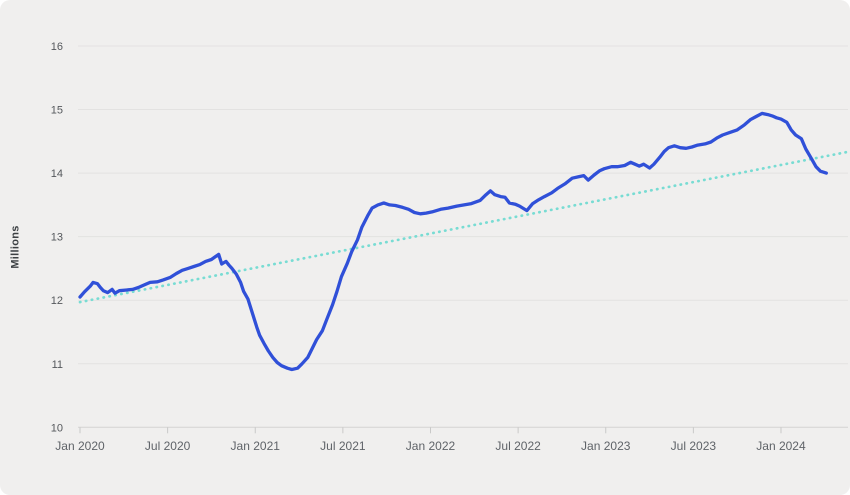  I want to click on y-tick-label: 13, so click(57, 238).